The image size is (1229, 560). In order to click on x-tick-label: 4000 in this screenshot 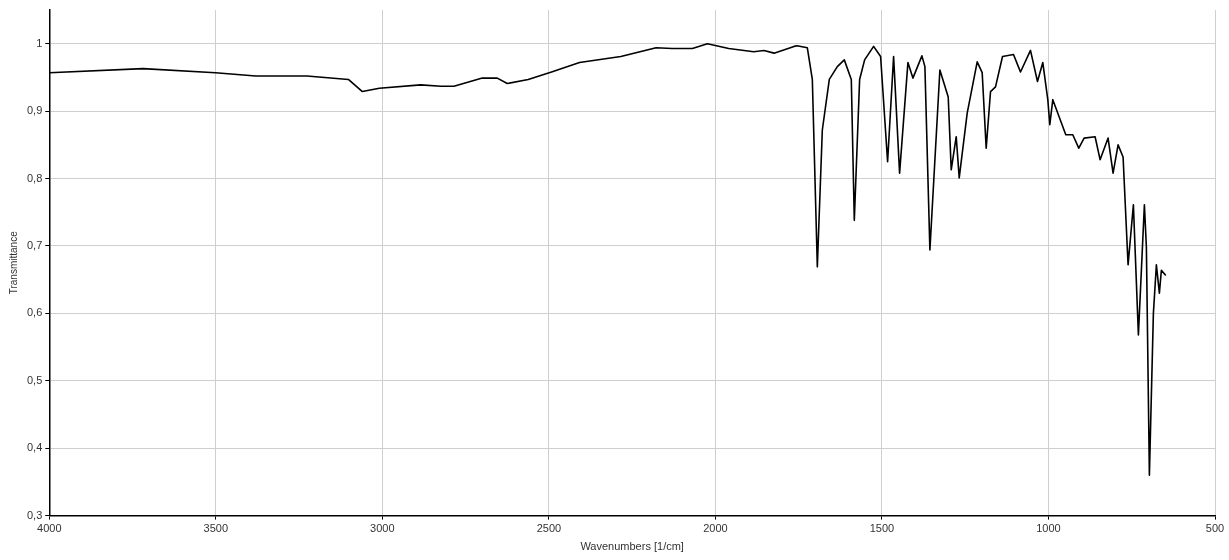, I will do `click(49, 528)`.